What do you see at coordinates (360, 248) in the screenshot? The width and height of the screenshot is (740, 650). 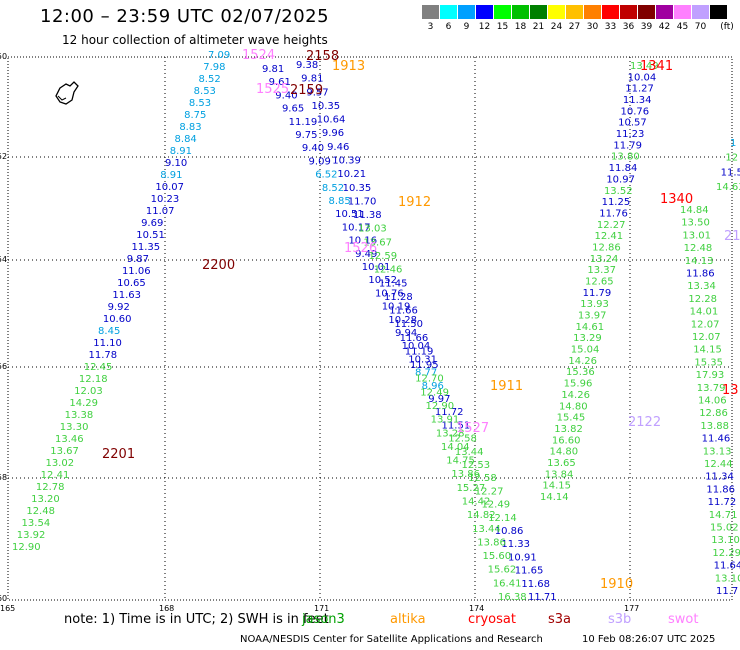 I see `track-time-label: 1526` at bounding box center [360, 248].